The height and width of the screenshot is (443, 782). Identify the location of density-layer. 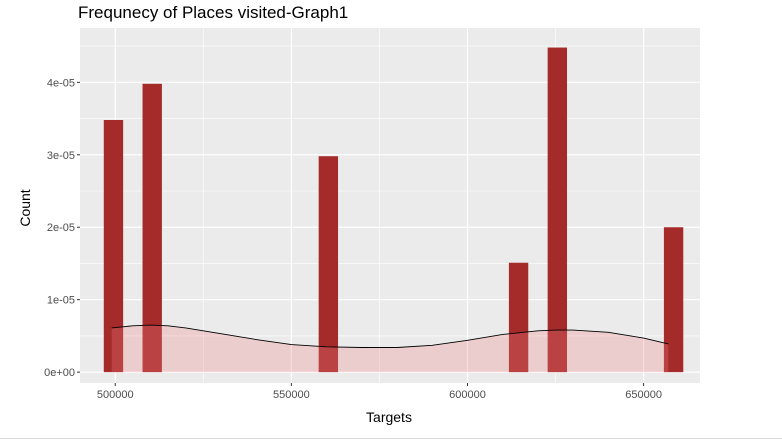
(390, 348).